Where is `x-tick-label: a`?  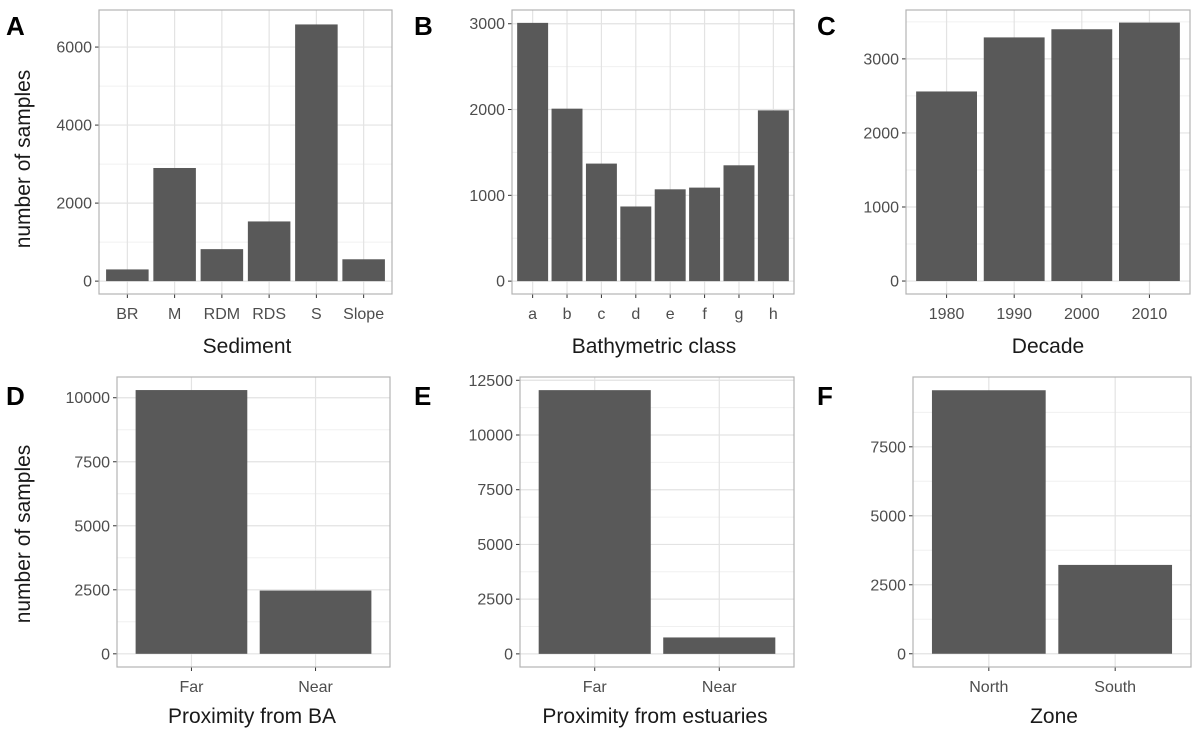 x-tick-label: a is located at coordinates (532, 314).